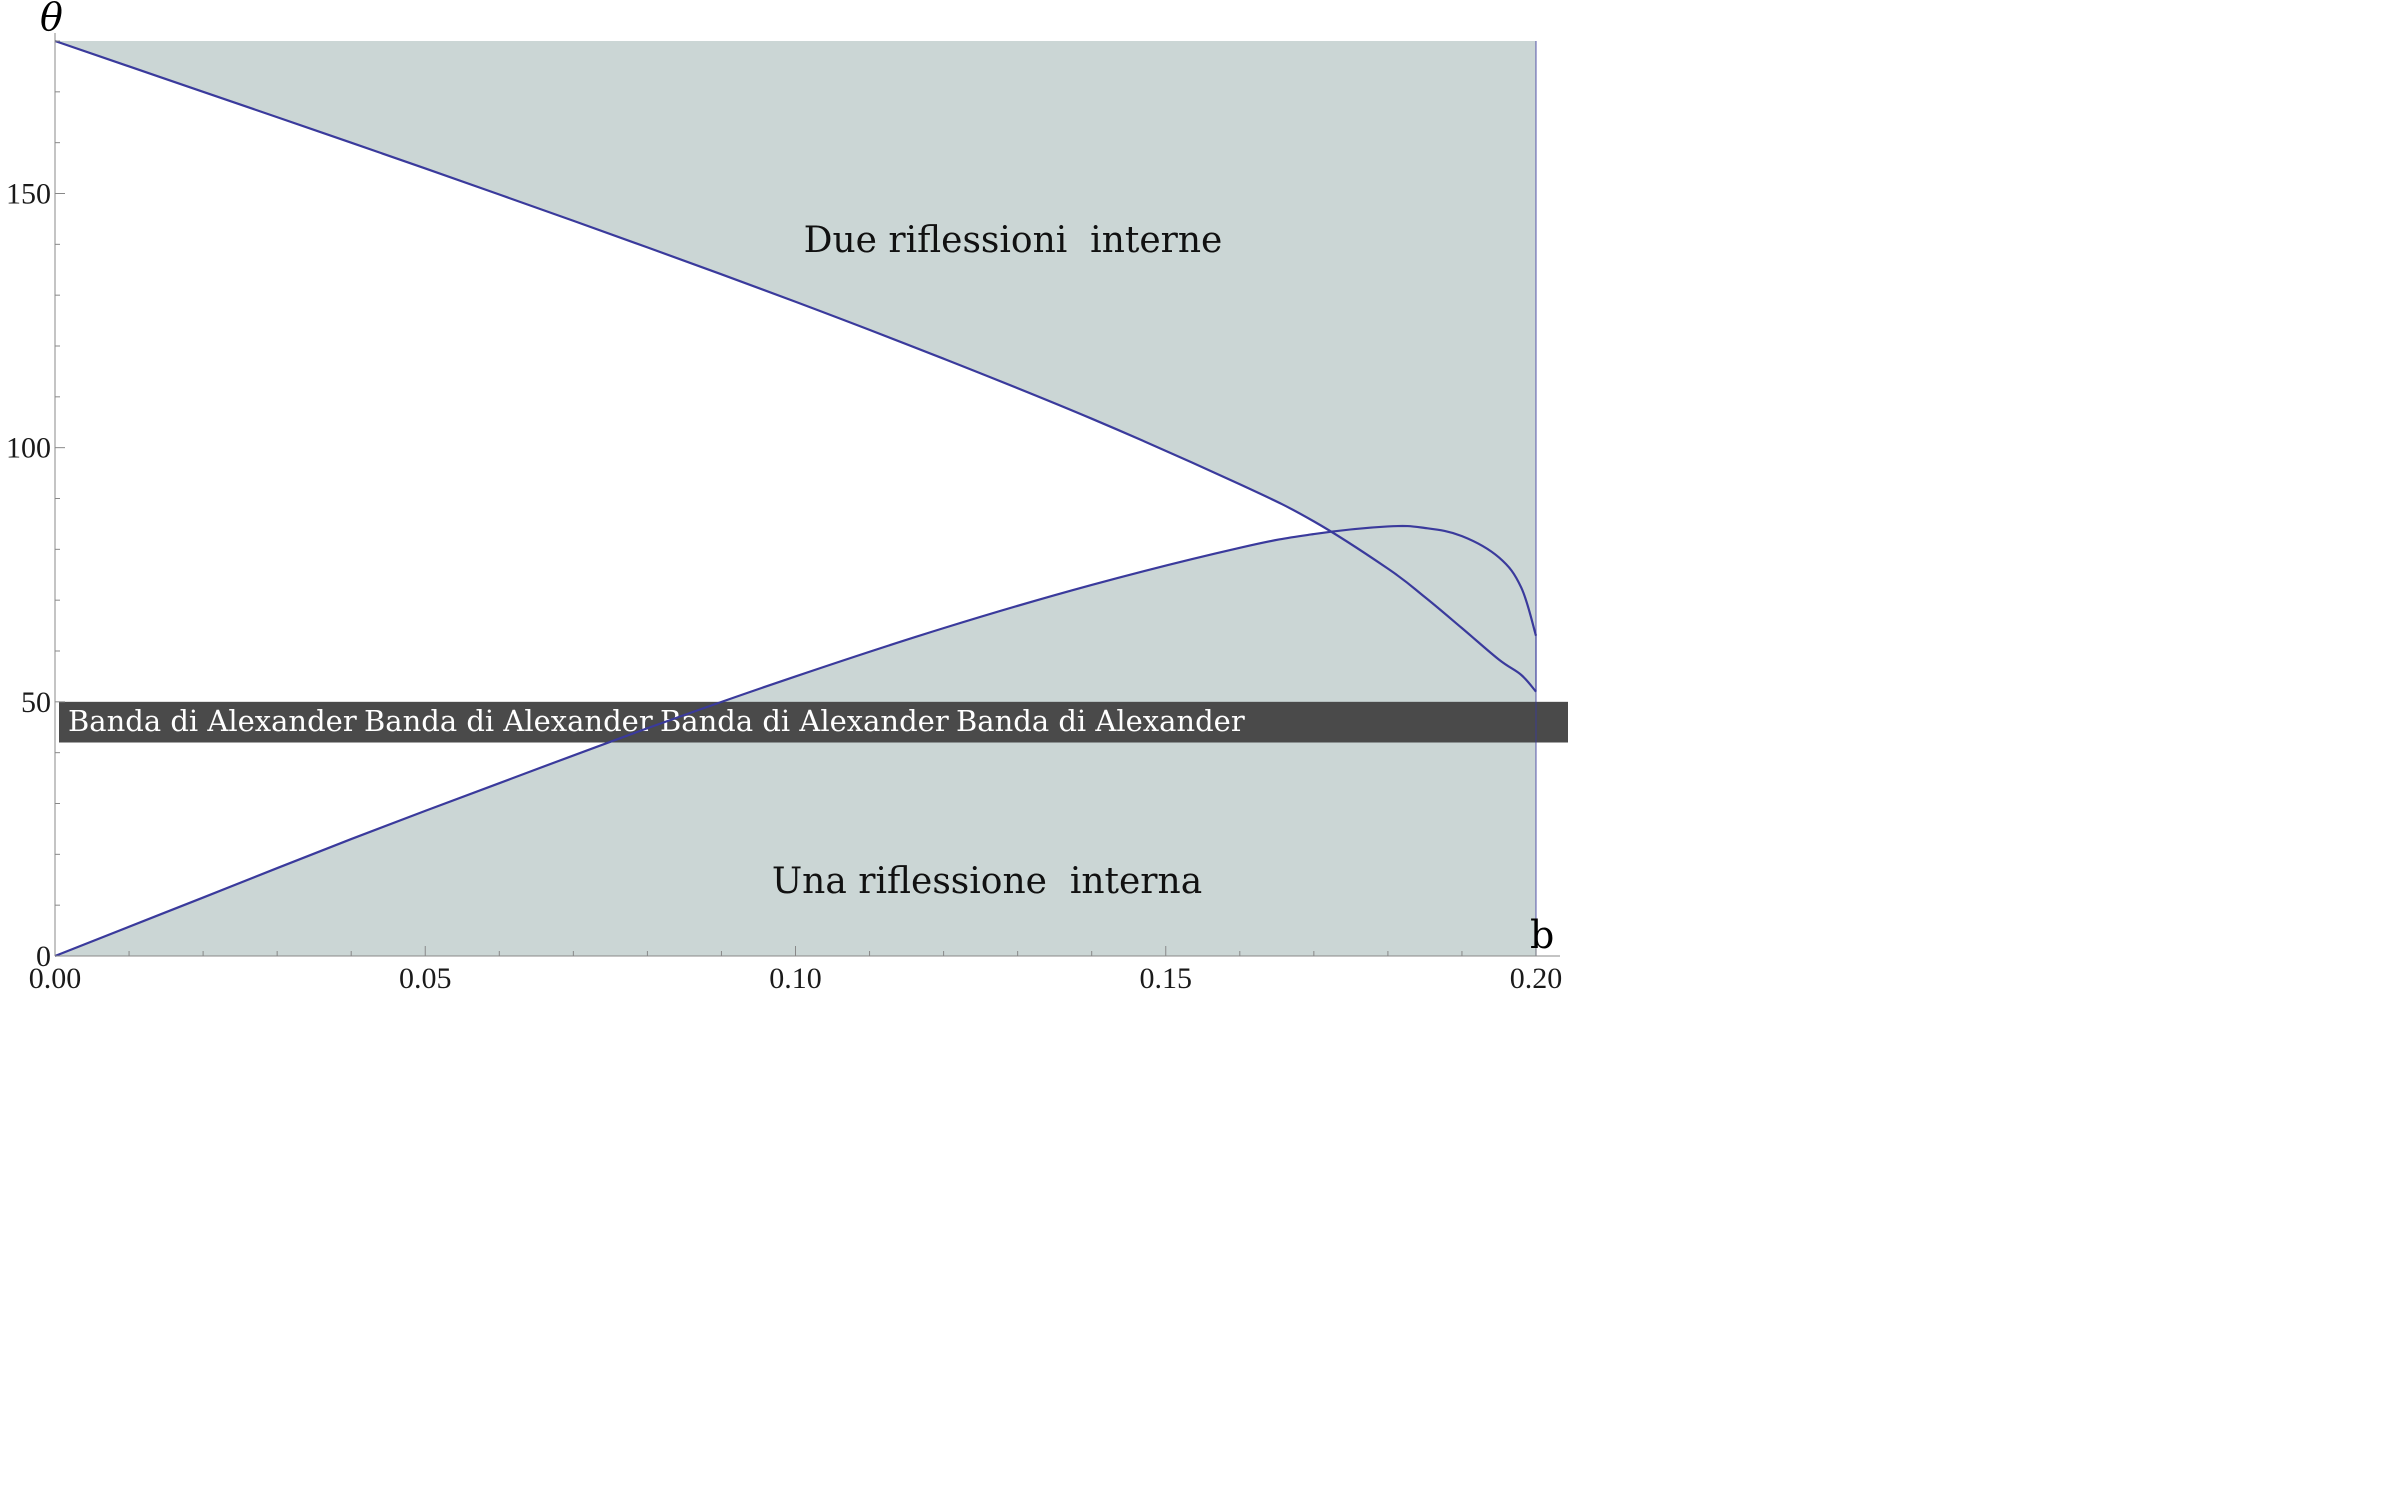  What do you see at coordinates (425, 977) in the screenshot?
I see `x-tick-label: 0.05` at bounding box center [425, 977].